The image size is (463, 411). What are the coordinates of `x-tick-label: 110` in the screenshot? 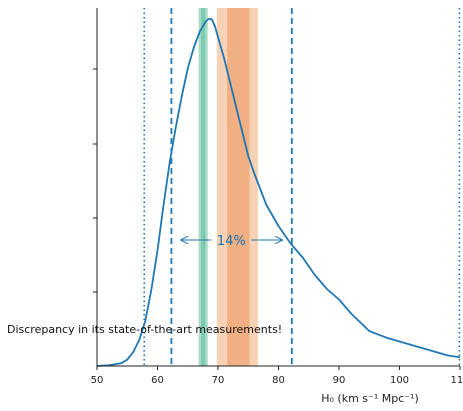 It's located at (456, 380).